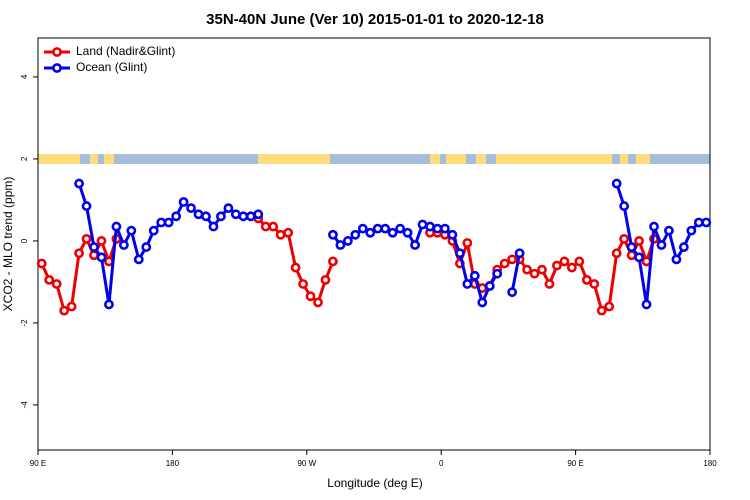 The image size is (750, 500). Describe the element at coordinates (57, 52) in the screenshot. I see `legend-marker` at that location.